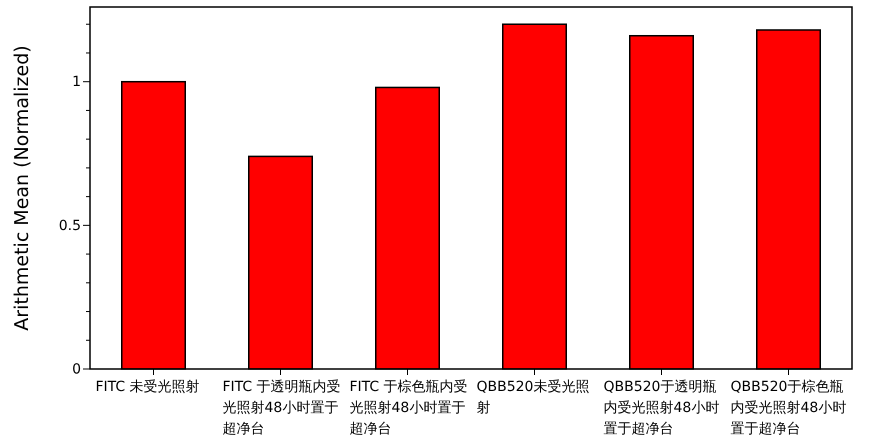 The height and width of the screenshot is (445, 872). What do you see at coordinates (76, 82) in the screenshot?
I see `y-tick-label: 1` at bounding box center [76, 82].